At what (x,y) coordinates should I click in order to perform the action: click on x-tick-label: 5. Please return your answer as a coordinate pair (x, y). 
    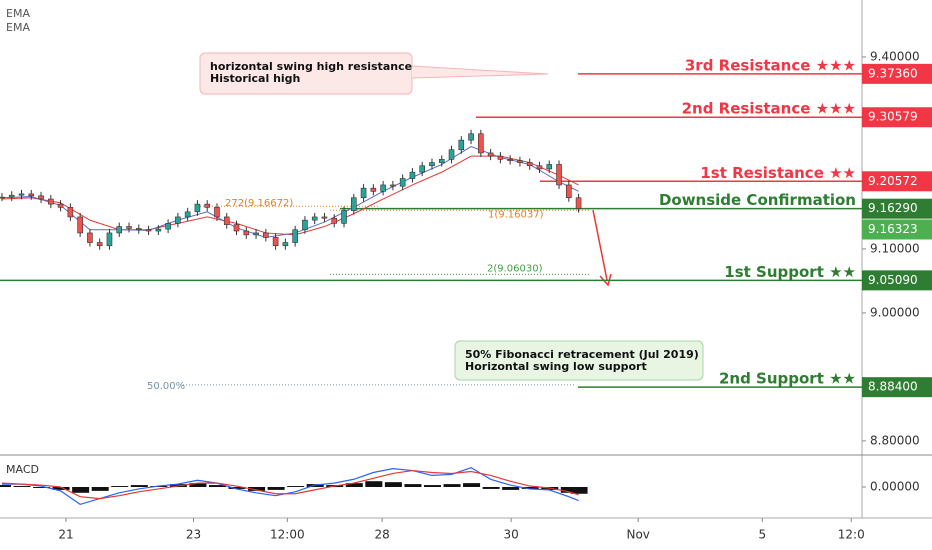
    Looking at the image, I should click on (762, 535).